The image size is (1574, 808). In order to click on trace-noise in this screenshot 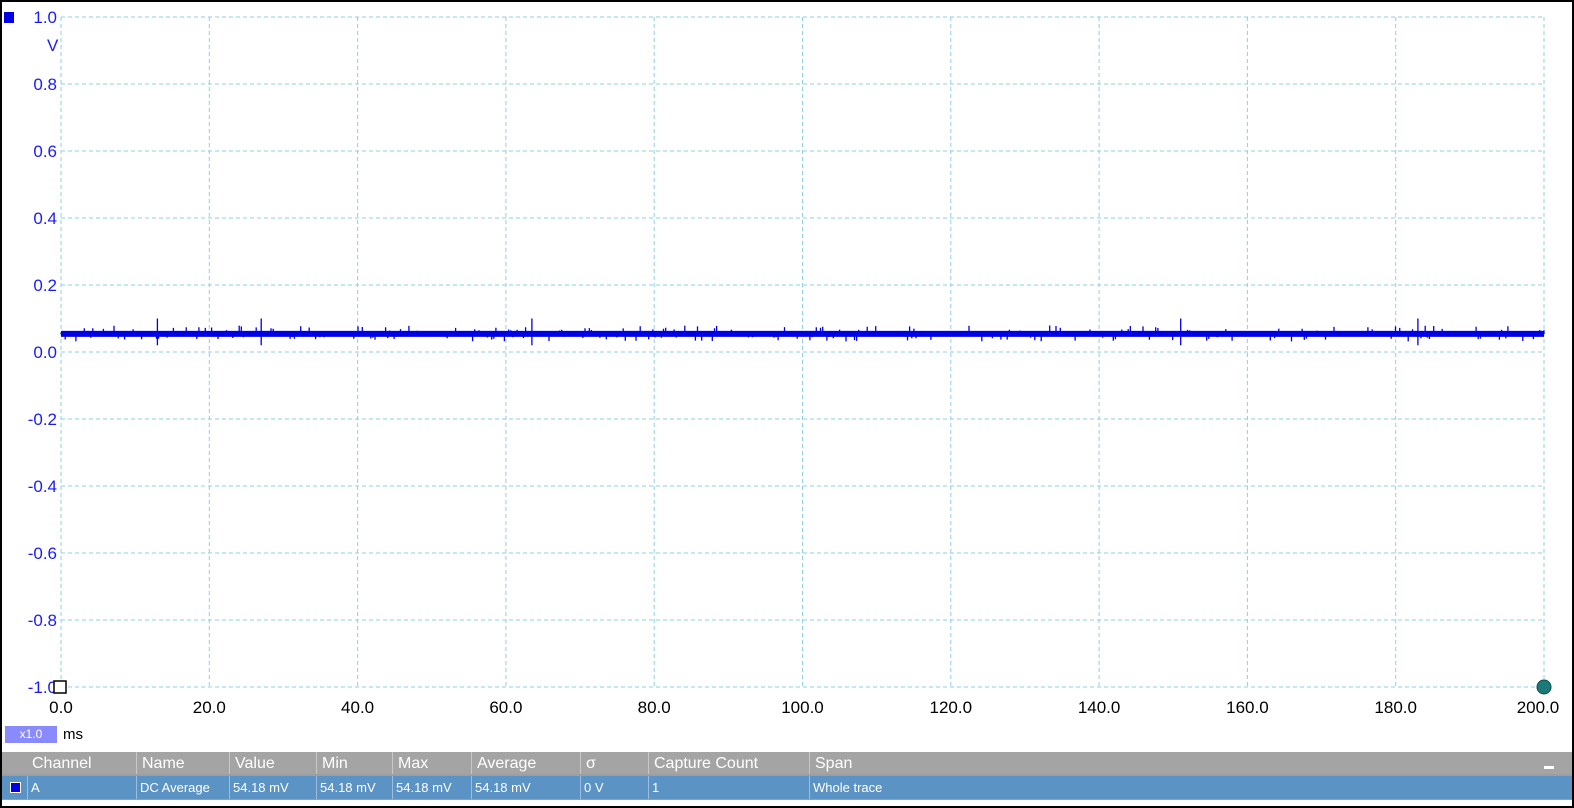, I will do `click(802, 332)`.